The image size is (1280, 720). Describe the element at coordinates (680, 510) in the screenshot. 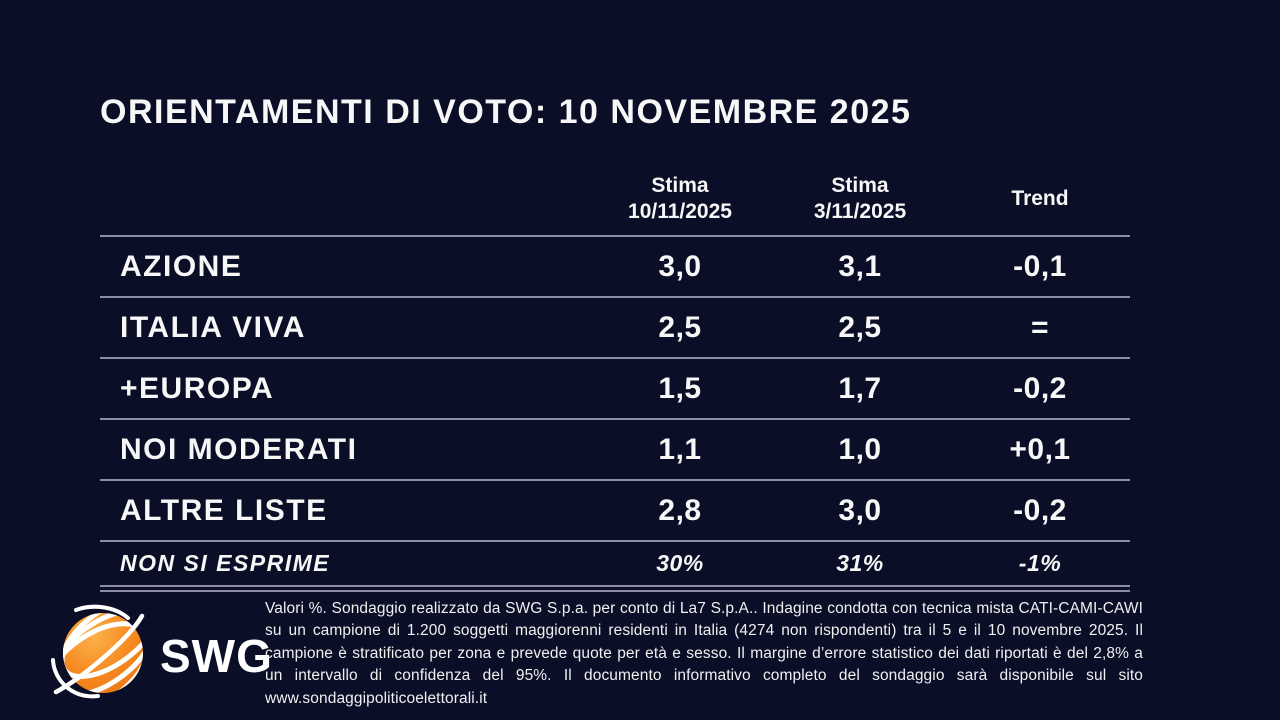

I see `stima-current-value: 2,8` at that location.